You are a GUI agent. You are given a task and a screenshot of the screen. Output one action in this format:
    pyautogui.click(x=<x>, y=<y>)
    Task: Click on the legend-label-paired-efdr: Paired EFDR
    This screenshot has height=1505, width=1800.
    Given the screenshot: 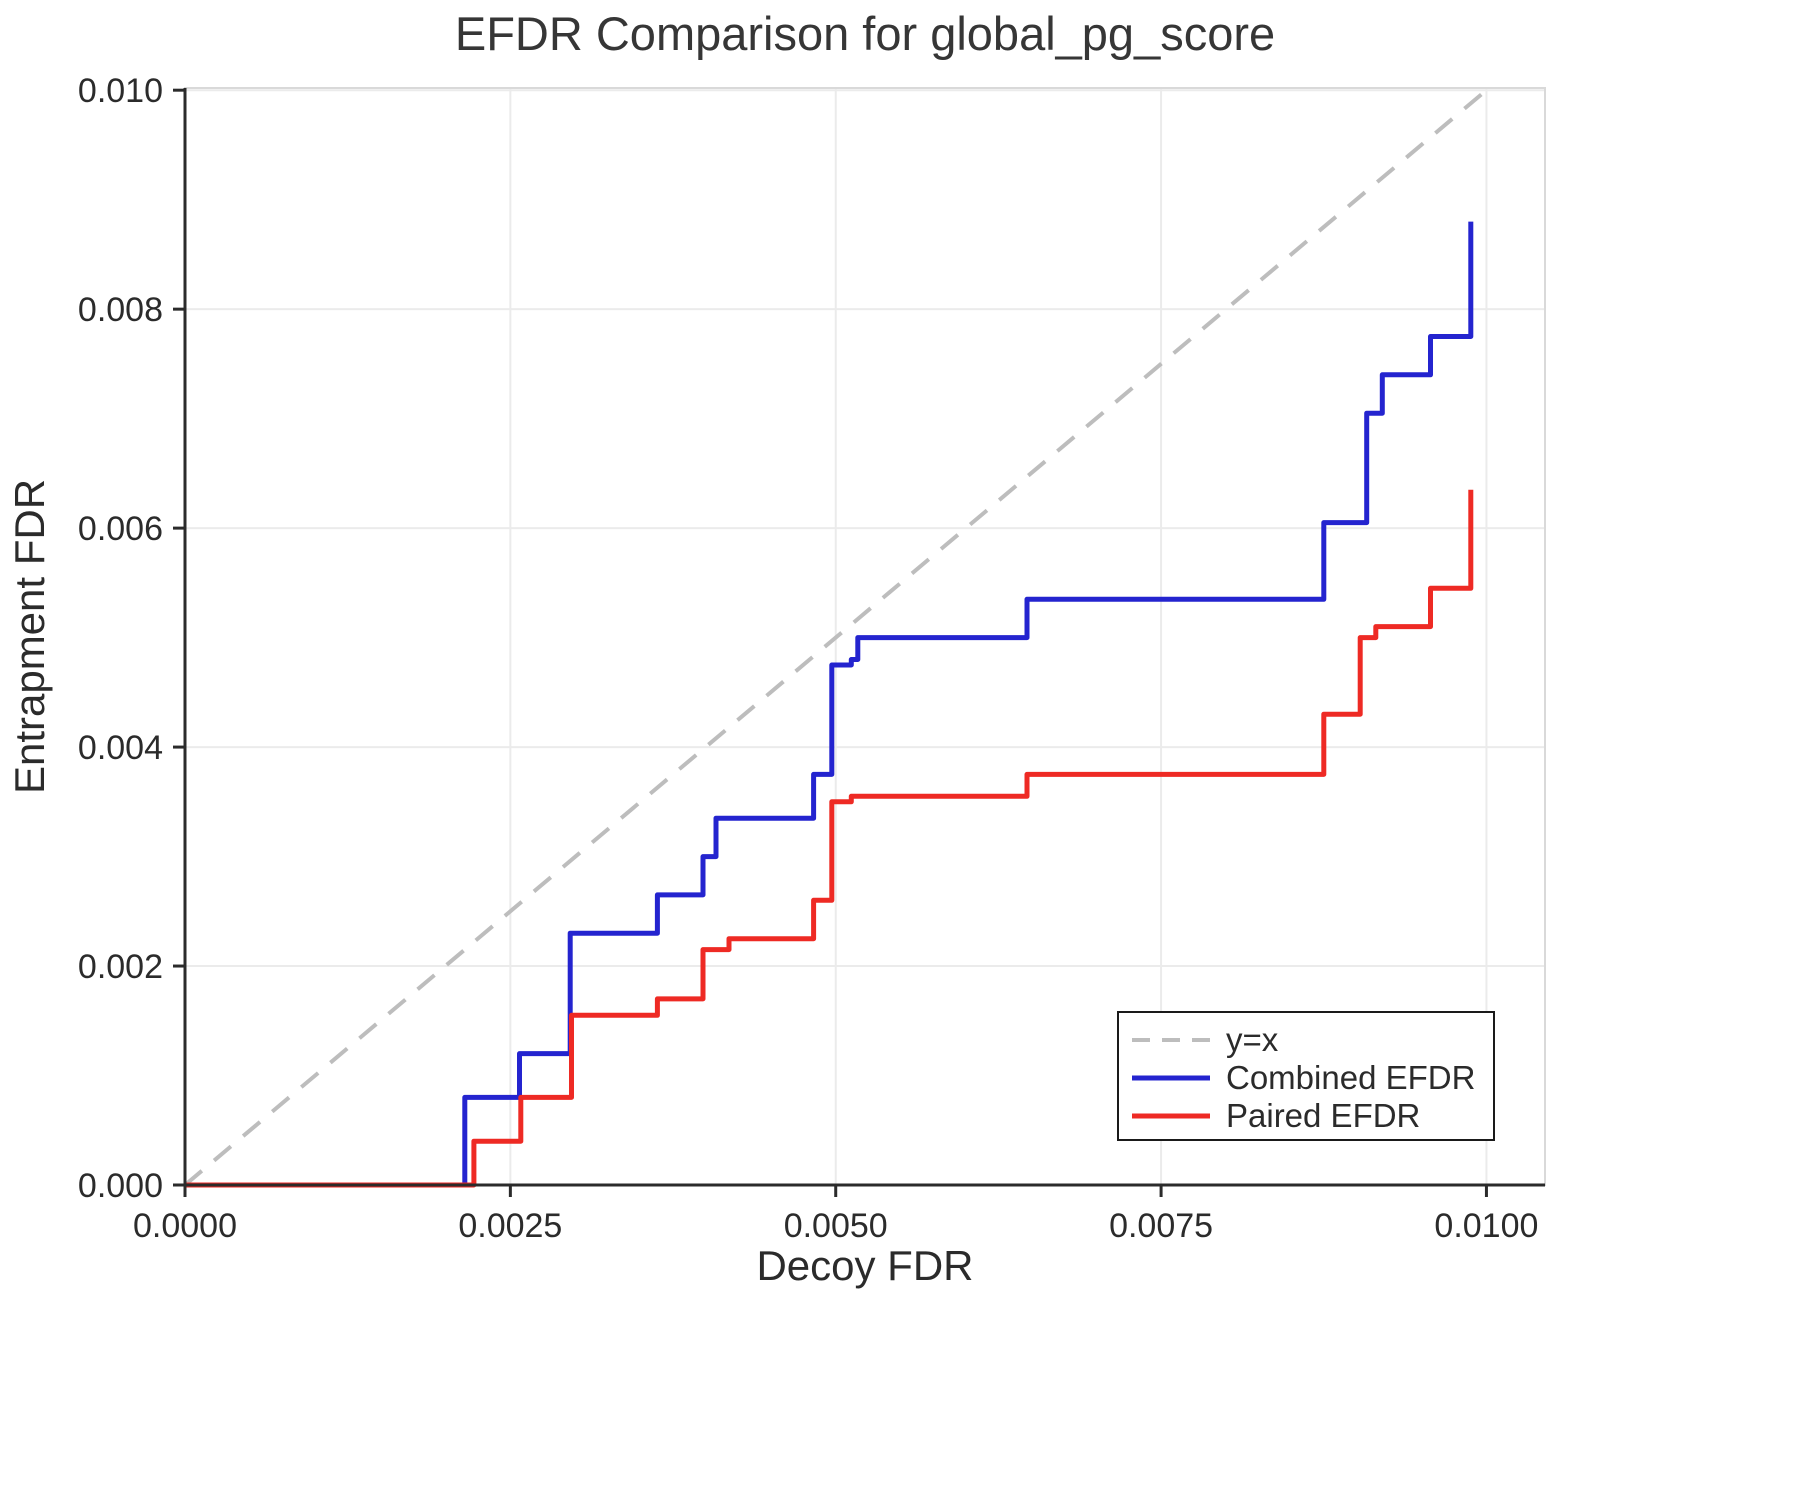 What is the action you would take?
    pyautogui.click(x=1323, y=1115)
    